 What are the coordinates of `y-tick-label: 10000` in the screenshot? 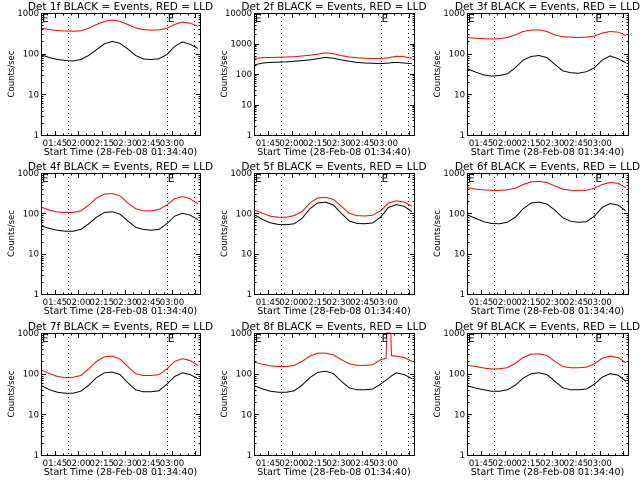 It's located at (238, 14).